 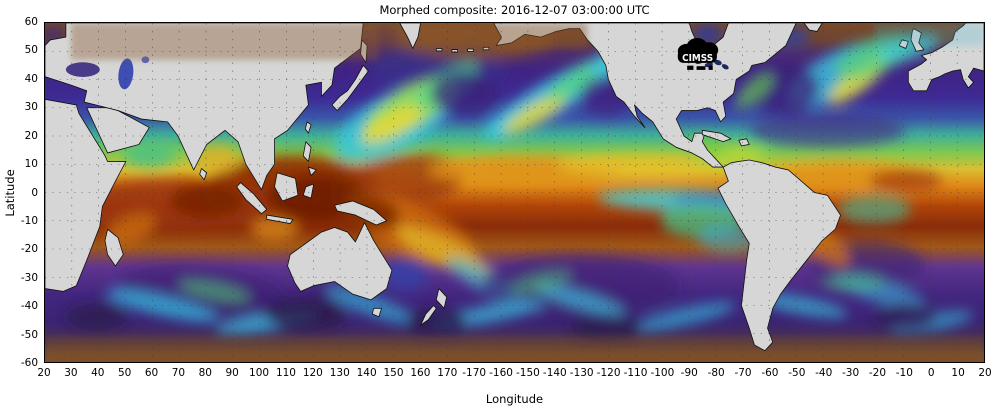 What do you see at coordinates (259, 373) in the screenshot?
I see `x-tick-label: 100` at bounding box center [259, 373].